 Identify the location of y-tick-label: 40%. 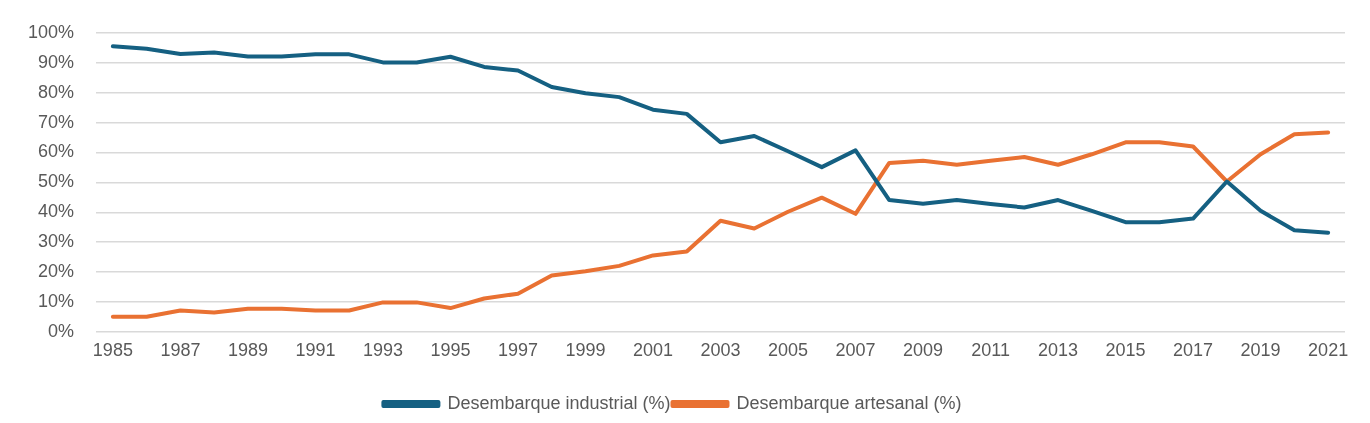
(55, 211).